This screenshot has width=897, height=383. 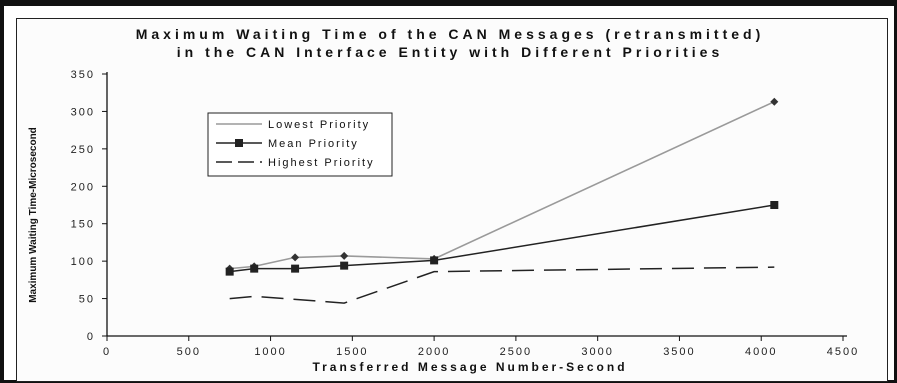 What do you see at coordinates (91, 337) in the screenshot?
I see `y-tick-label: 0` at bounding box center [91, 337].